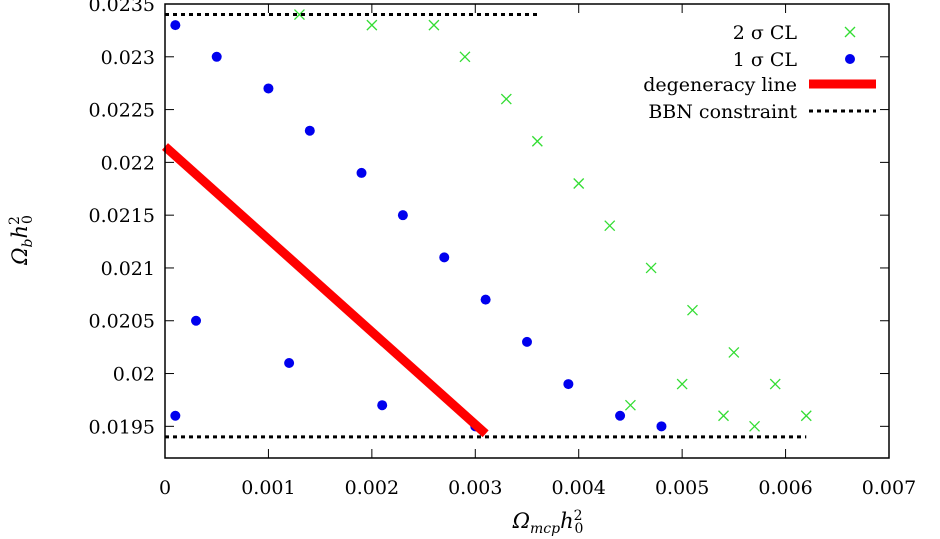 The image size is (940, 539). What do you see at coordinates (475, 488) in the screenshot?
I see `x-tick-label: 0.003` at bounding box center [475, 488].